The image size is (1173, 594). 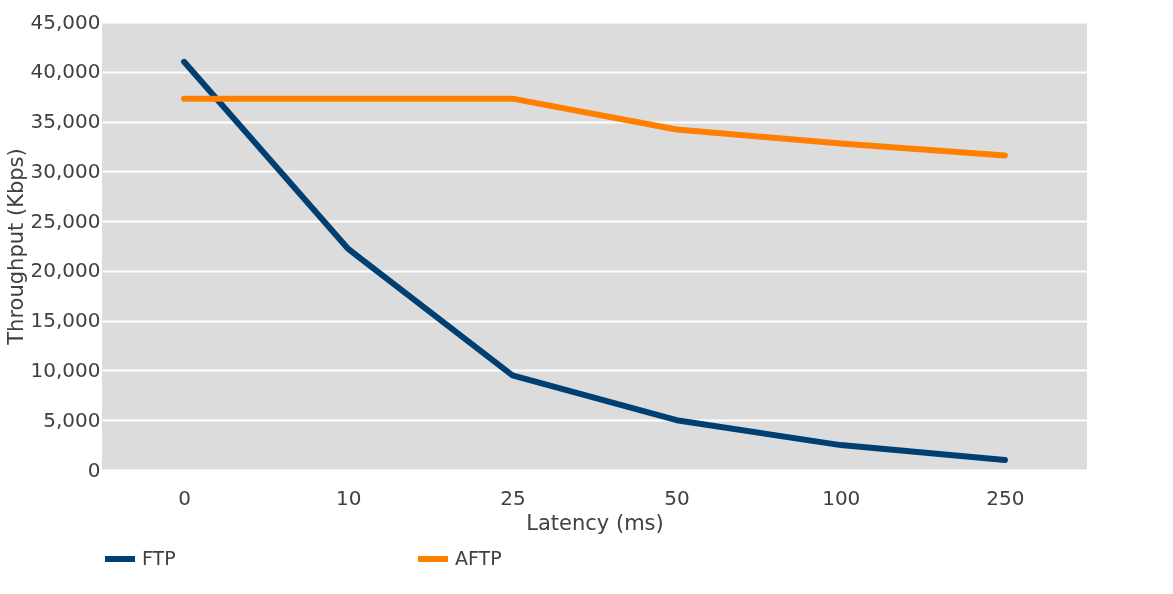 I want to click on legend-label: AFTP, so click(x=478, y=558).